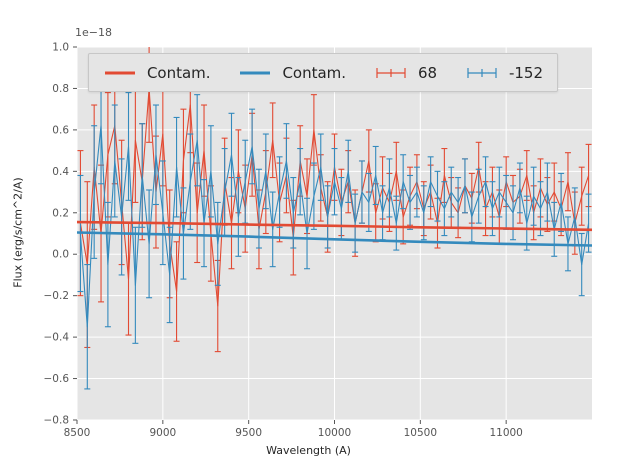 The image size is (617, 467). What do you see at coordinates (60, 172) in the screenshot?
I see `y-tick-label: 0.4` at bounding box center [60, 172].